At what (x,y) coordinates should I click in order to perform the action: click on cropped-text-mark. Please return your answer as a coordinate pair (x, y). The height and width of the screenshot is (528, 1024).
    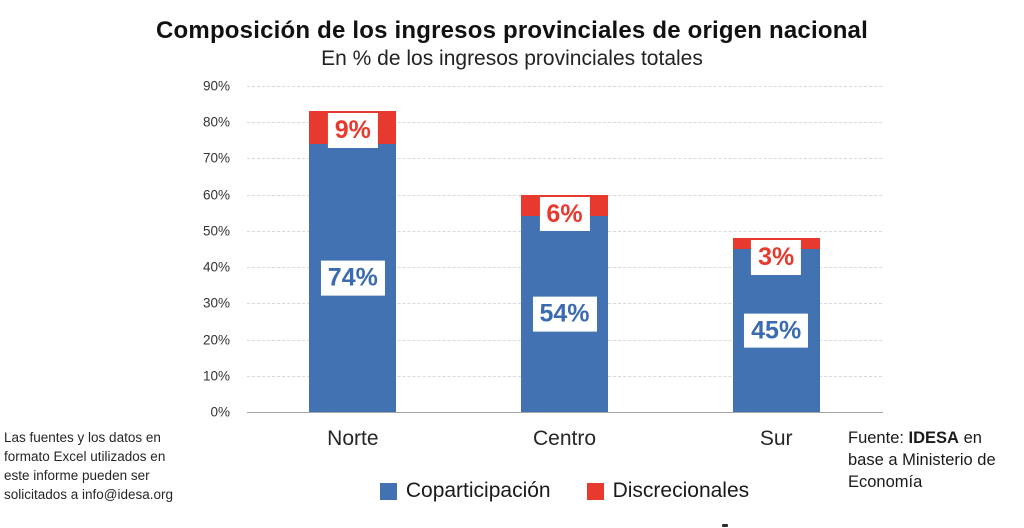
    Looking at the image, I should click on (725, 525).